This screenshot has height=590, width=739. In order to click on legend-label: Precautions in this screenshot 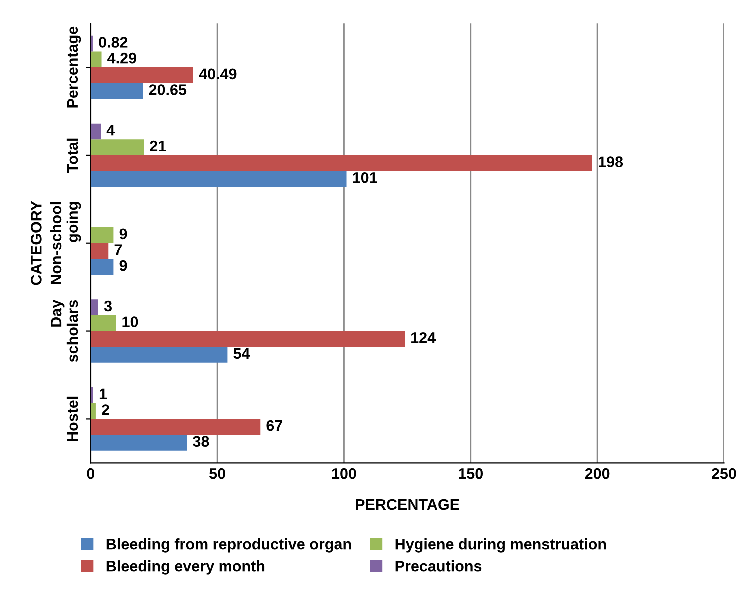, I will do `click(439, 566)`.